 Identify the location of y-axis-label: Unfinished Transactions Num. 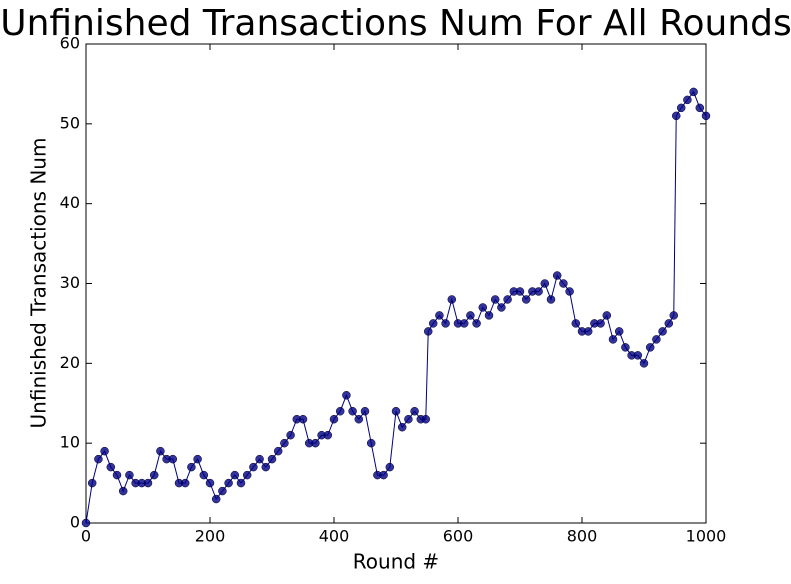
(39, 283).